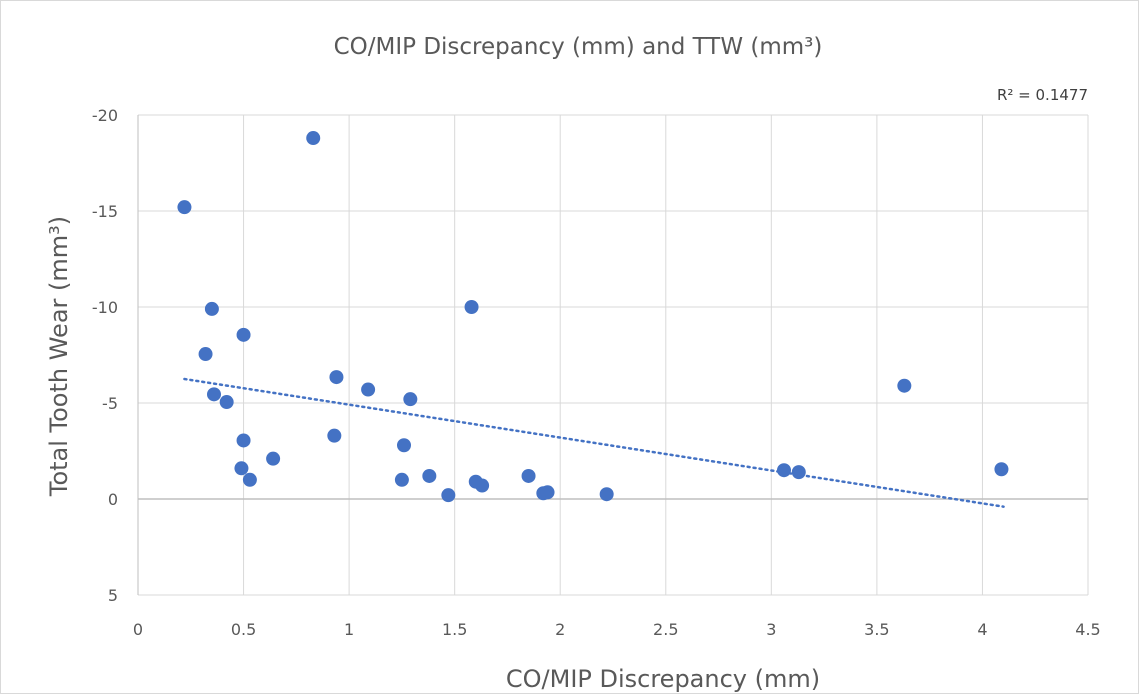  I want to click on y-tick-label: -5, so click(110, 403).